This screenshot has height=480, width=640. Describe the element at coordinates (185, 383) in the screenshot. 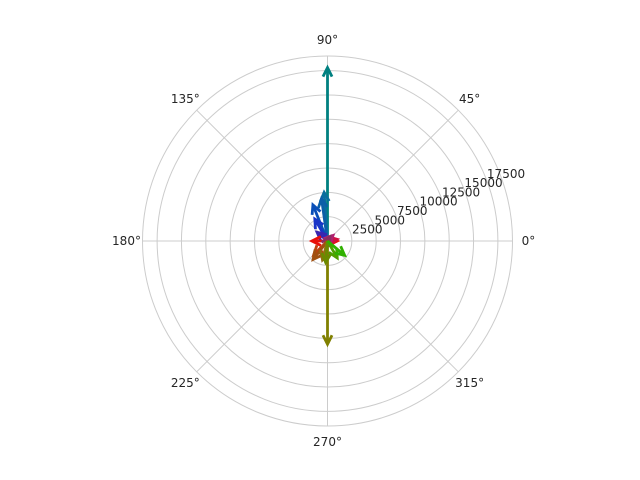

I see `theta-tick-label-5: 225°` at that location.